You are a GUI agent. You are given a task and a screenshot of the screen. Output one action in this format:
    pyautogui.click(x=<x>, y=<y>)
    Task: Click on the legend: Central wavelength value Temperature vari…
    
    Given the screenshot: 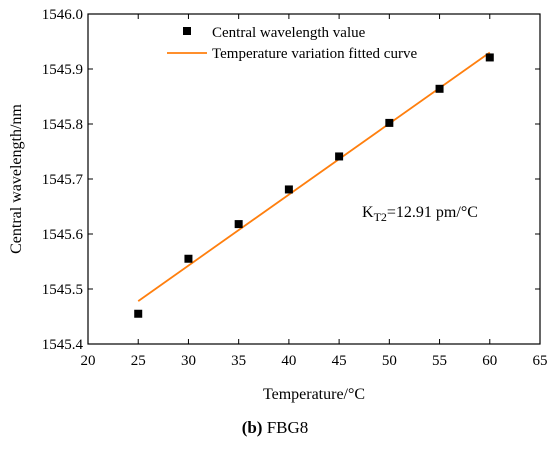 What is the action you would take?
    pyautogui.click(x=292, y=43)
    